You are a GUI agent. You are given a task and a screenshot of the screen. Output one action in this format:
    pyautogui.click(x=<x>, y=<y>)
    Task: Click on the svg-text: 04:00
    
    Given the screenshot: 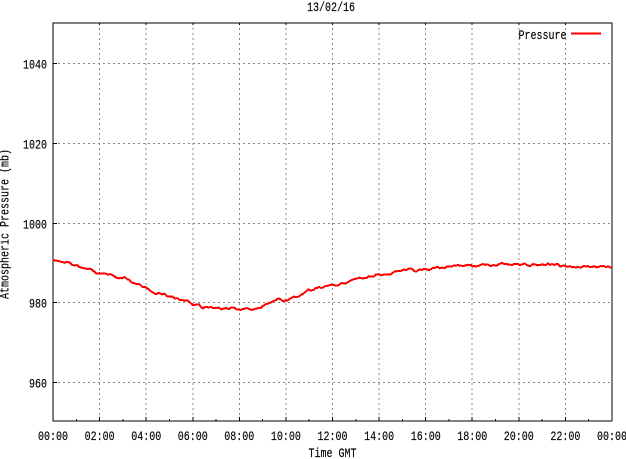 What is the action you would take?
    pyautogui.click(x=146, y=437)
    